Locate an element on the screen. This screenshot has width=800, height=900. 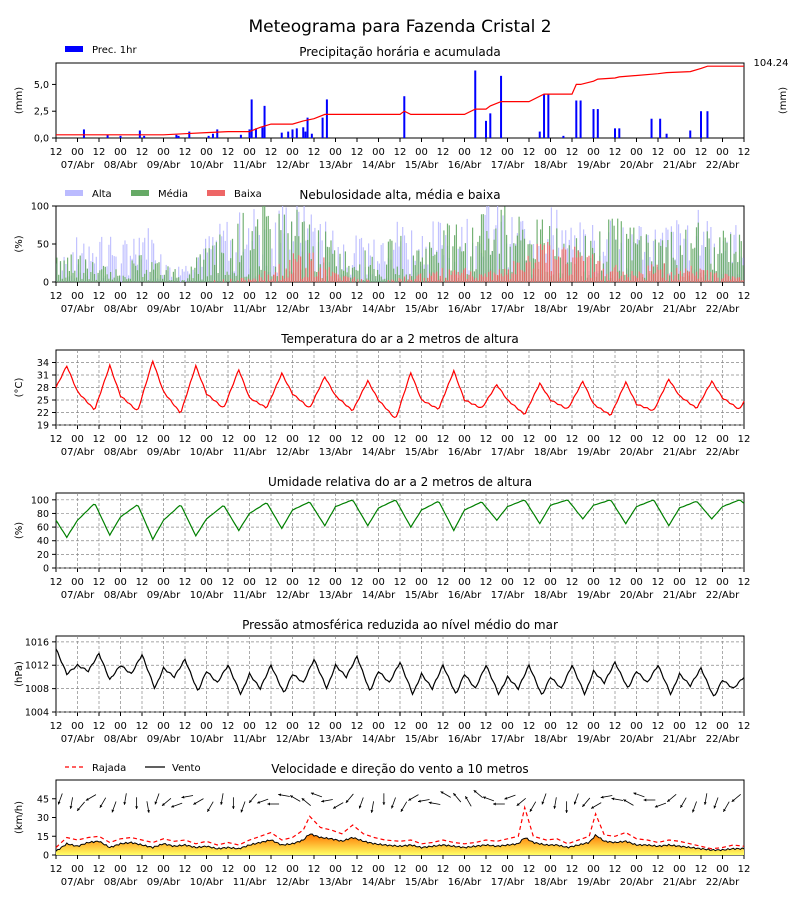
y-tick-label: 0 is located at coordinates (46, 283).